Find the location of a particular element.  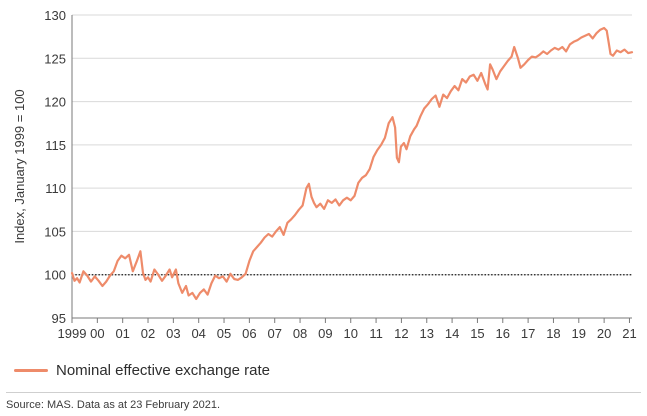

y-tick-label-115: 115 is located at coordinates (55, 145).